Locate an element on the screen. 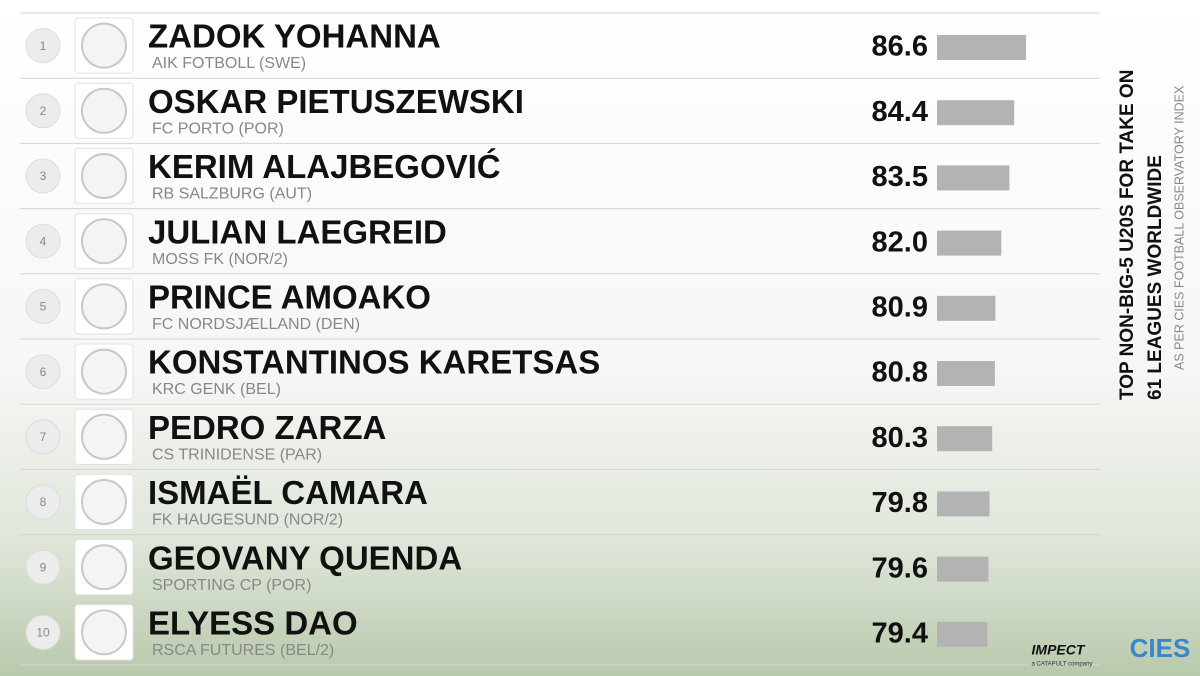 The height and width of the screenshot is (676, 1200). brand-tagline: a CATAPULT company is located at coordinates (1062, 665).